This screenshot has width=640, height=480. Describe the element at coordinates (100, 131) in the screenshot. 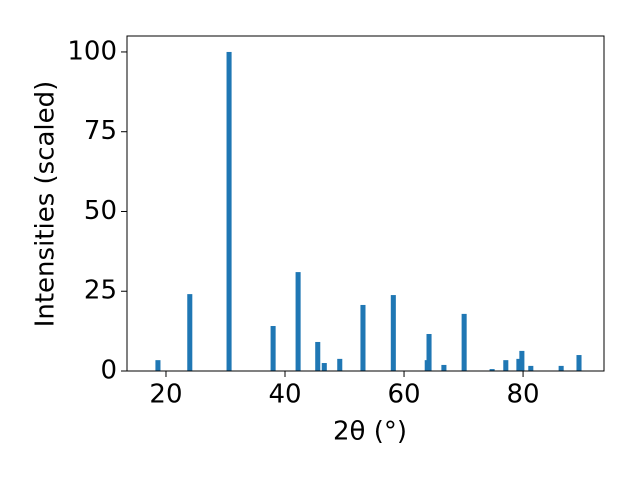

I see `y-tick-label: 75` at that location.